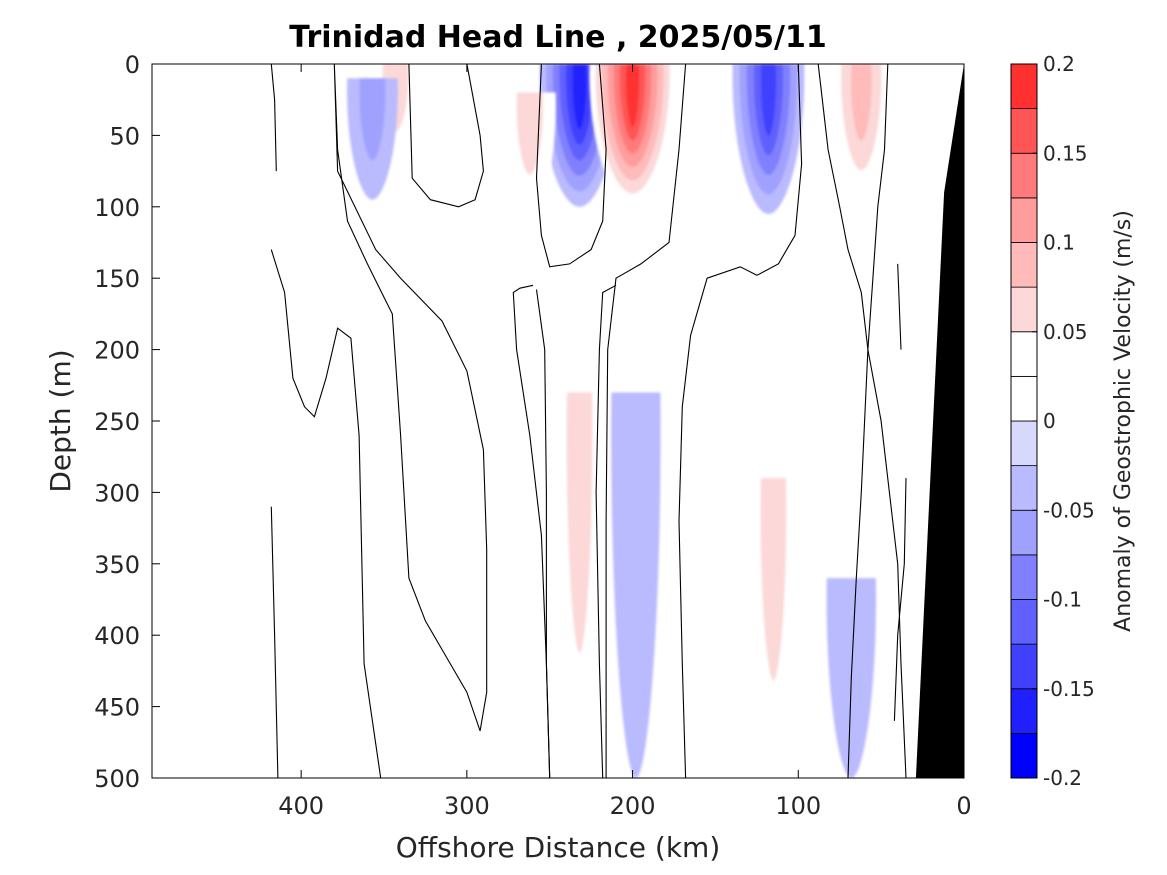 This screenshot has height=875, width=1167. Describe the element at coordinates (557, 37) in the screenshot. I see `chart-title: Trinidad Head Line , 2025/05/11` at that location.